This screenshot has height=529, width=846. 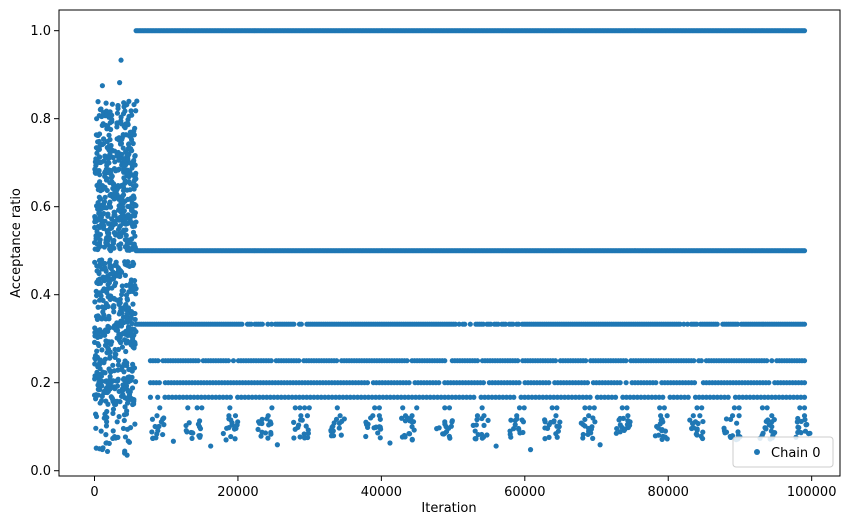 I want to click on y-axis-label: Acceptance ratio, so click(x=16, y=243).